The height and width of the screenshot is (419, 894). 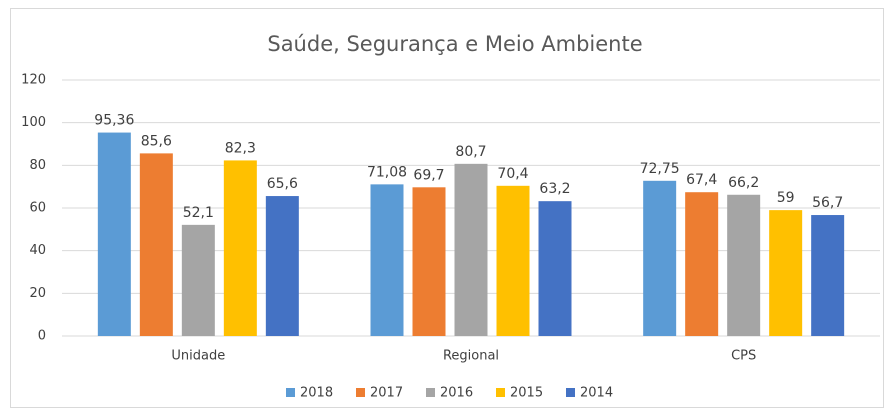 I want to click on value-label: 85,6, so click(x=156, y=141).